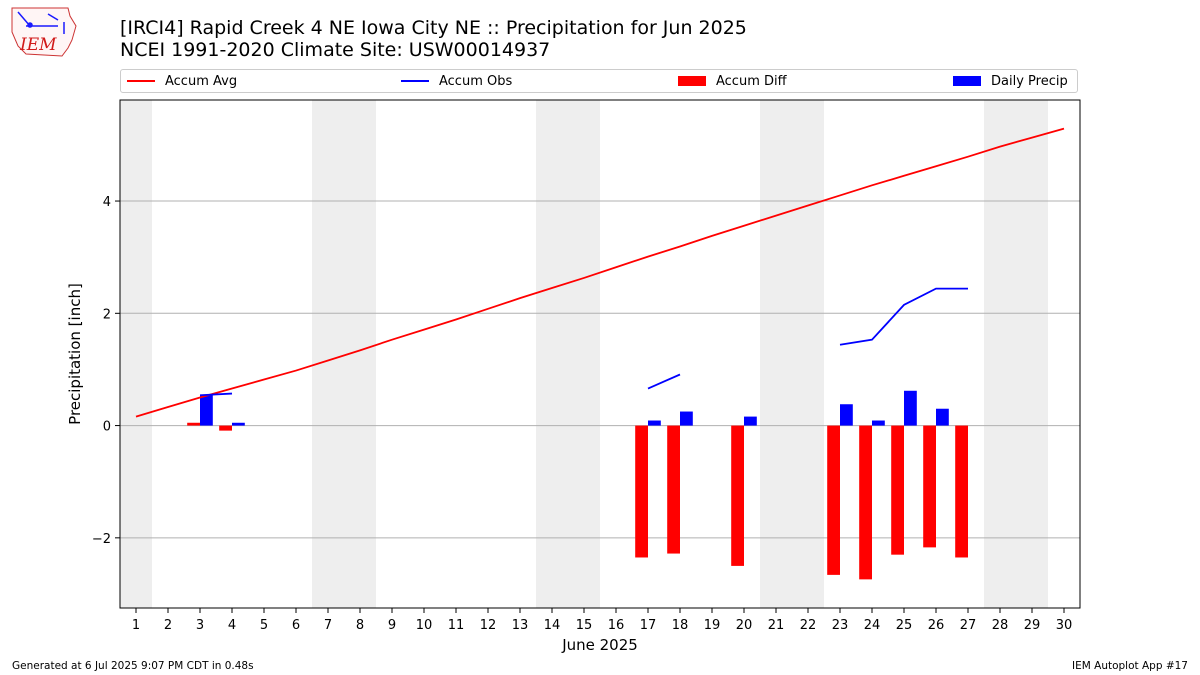 The image size is (1200, 675). Describe the element at coordinates (751, 81) in the screenshot. I see `legend-label-accum-diff: Accum Diff` at that location.